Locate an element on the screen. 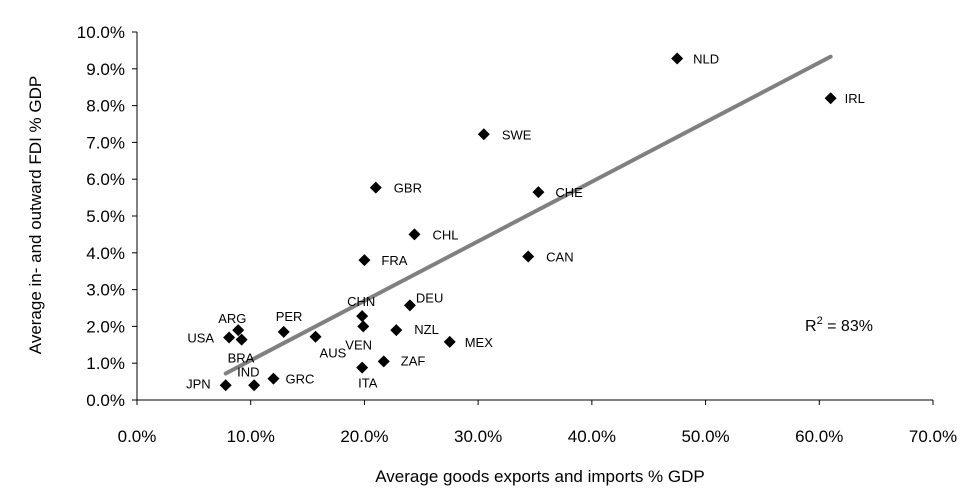 Image resolution: width=967 pixels, height=492 pixels. point-label-deu: DEU is located at coordinates (429, 297).